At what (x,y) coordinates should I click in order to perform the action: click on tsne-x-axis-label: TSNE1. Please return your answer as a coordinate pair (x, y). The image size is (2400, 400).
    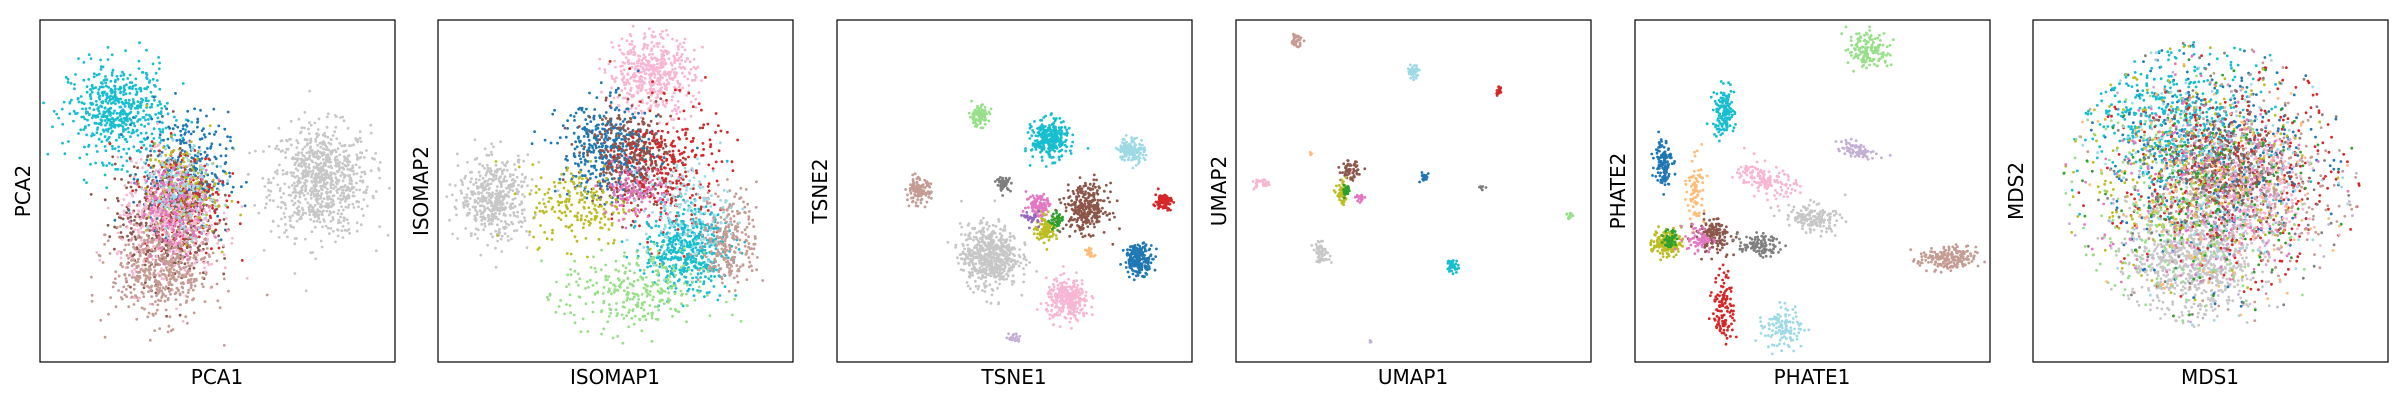
    Looking at the image, I should click on (1013, 377).